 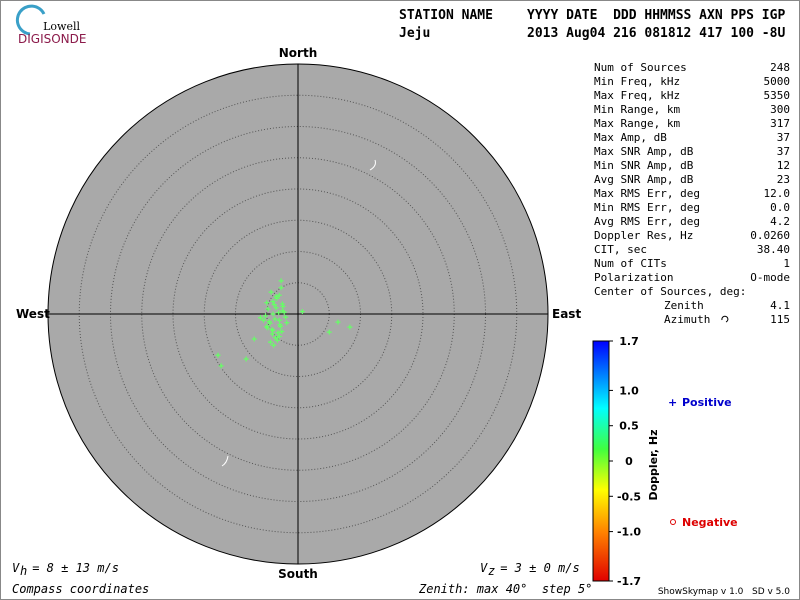 I want to click on sources, so click(x=284, y=323).